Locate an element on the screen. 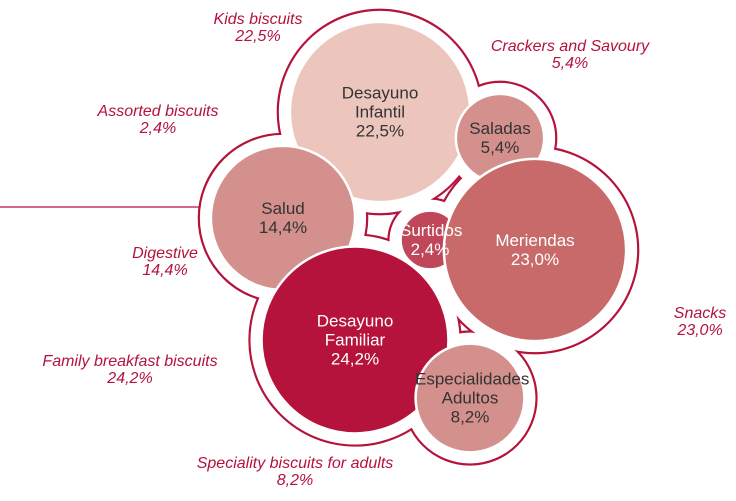  outer-name: Kids biscuits is located at coordinates (258, 19).